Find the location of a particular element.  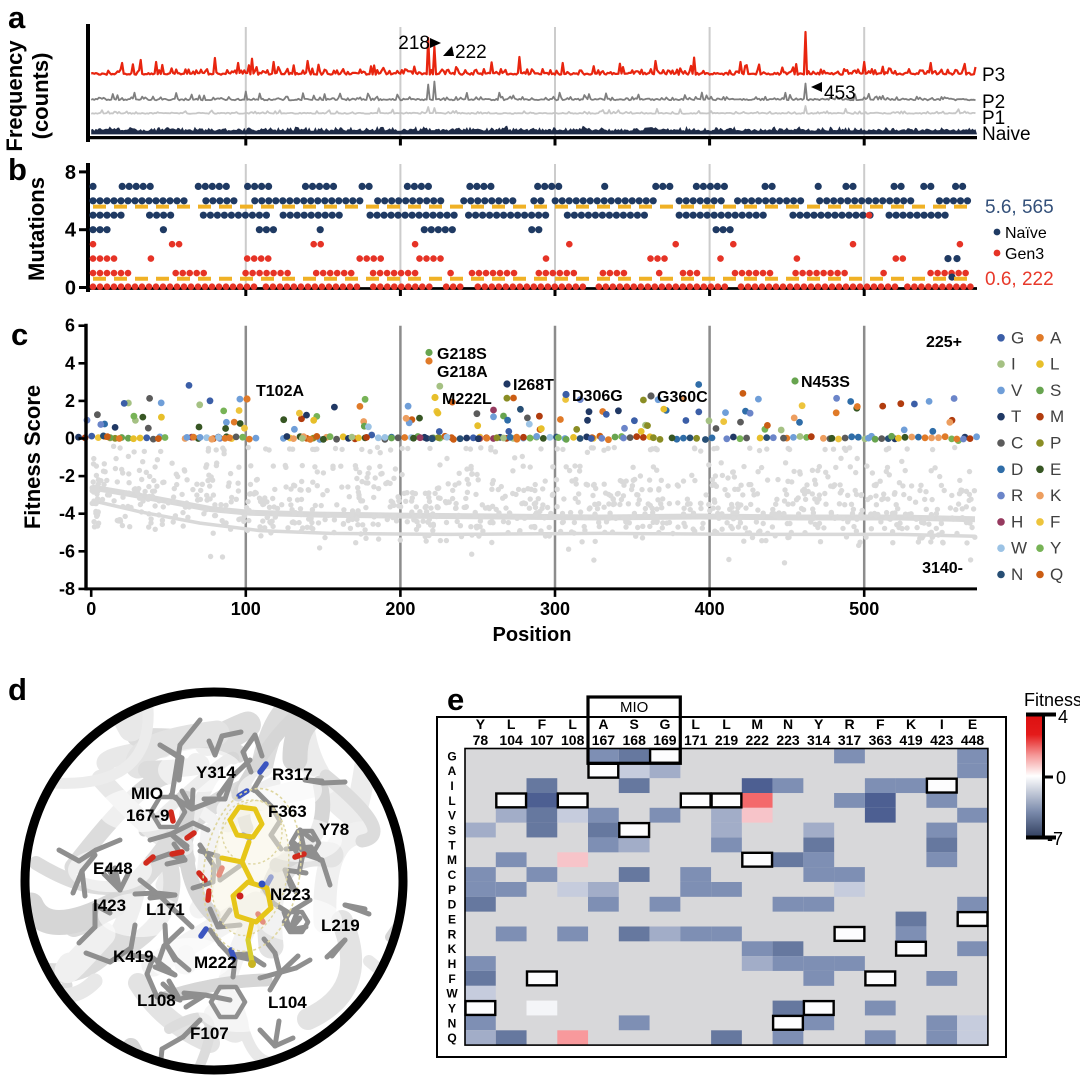

svg-text: L219 is located at coordinates (340, 925).